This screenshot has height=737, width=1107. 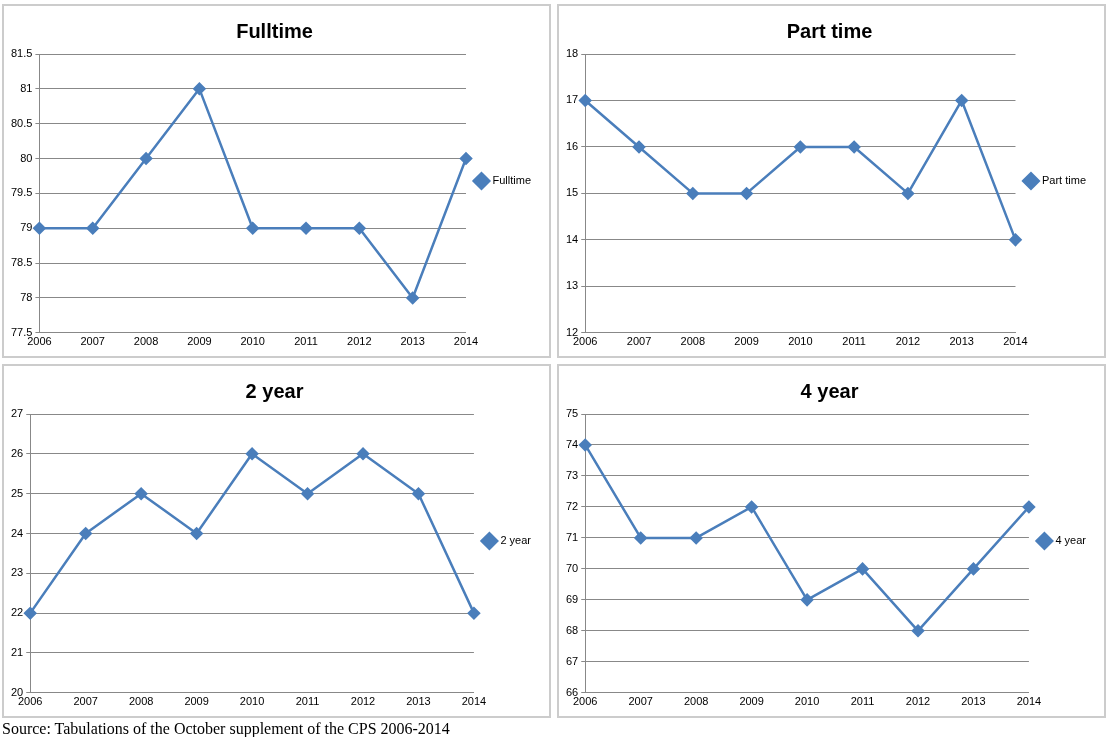 What do you see at coordinates (17, 691) in the screenshot?
I see `y-tick-label: 20` at bounding box center [17, 691].